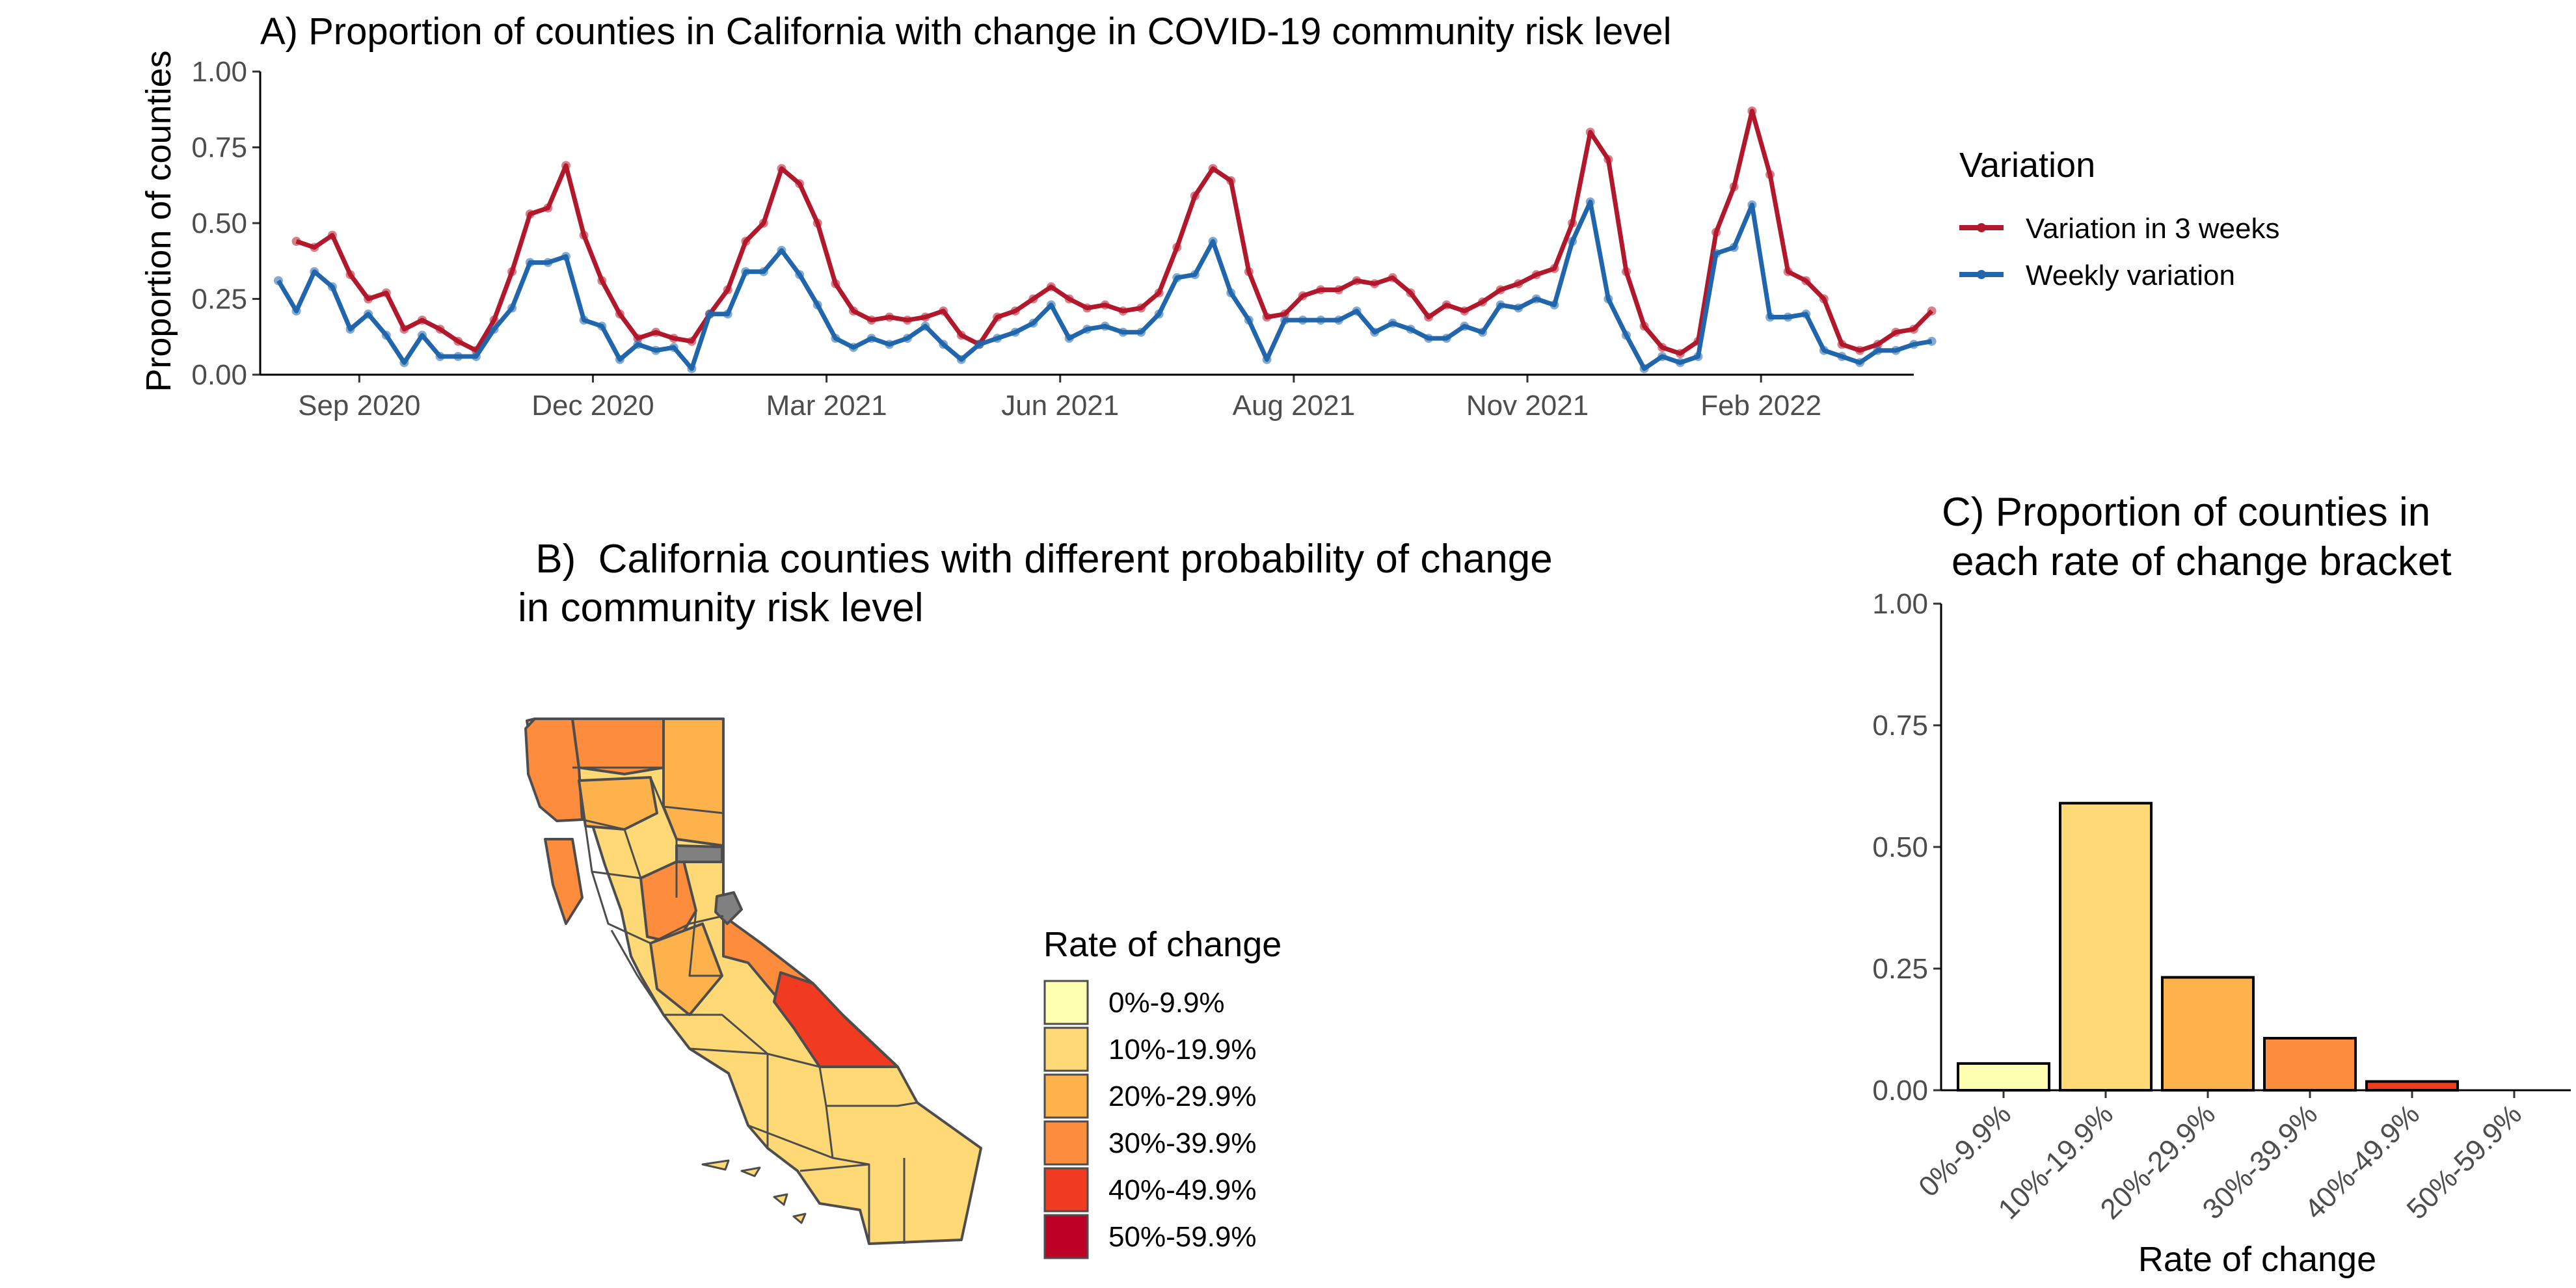 The width and height of the screenshot is (2576, 1288). Describe the element at coordinates (2130, 275) in the screenshot. I see `legend-entry-weekly-variation: Weekly variation` at that location.